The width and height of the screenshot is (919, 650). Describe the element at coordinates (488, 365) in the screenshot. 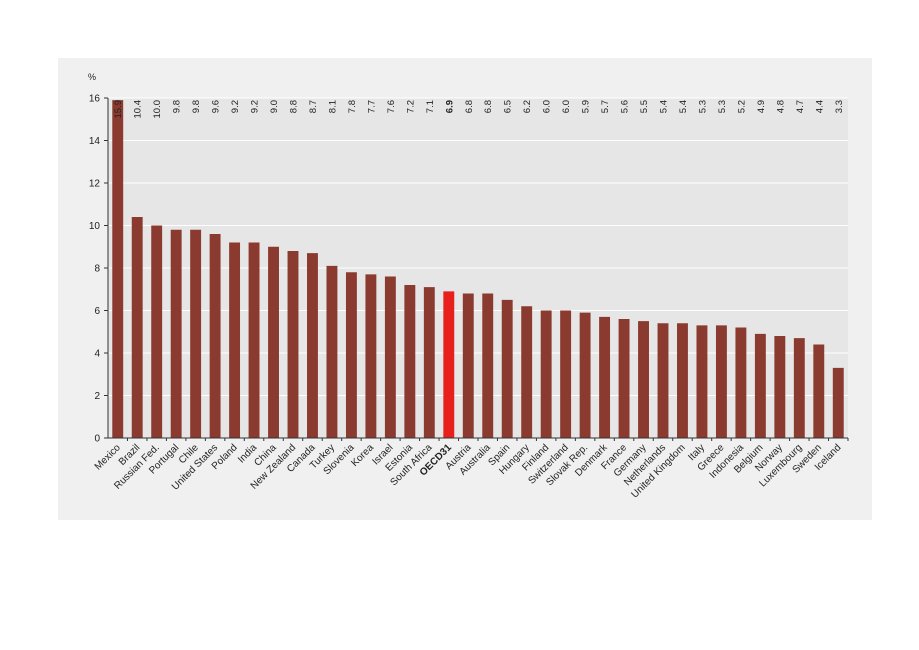

I see `bar-australia` at that location.